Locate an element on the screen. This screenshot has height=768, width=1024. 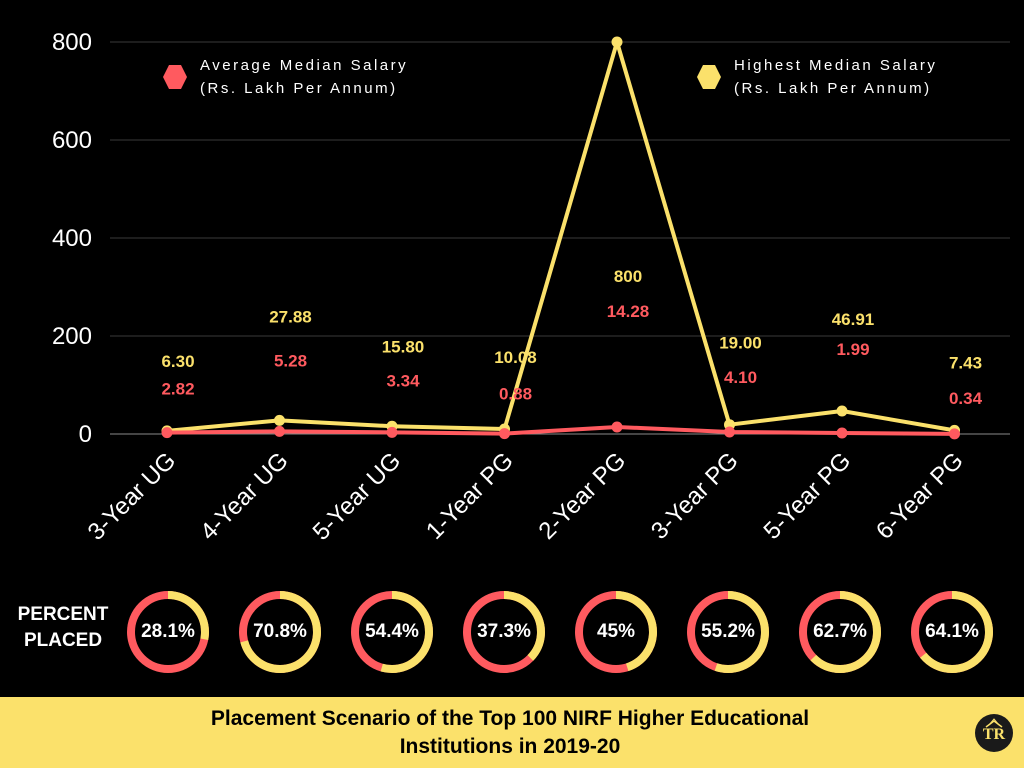
average-salary-data-label: 4.10 is located at coordinates (740, 377).